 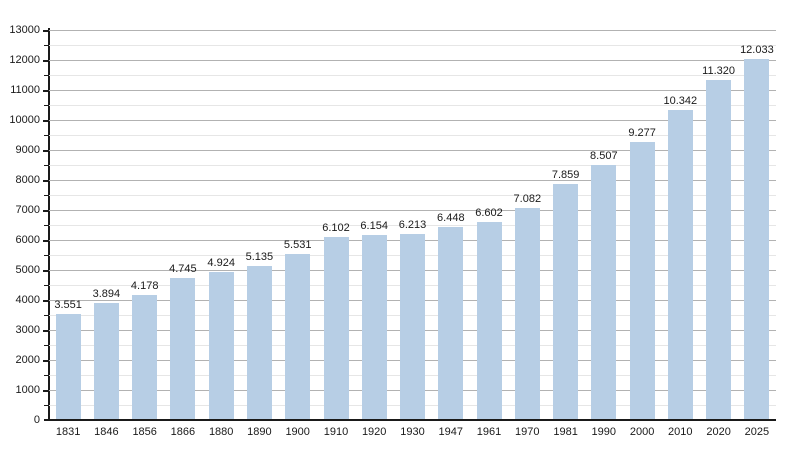 I want to click on x-axis-label: 1890, so click(x=259, y=432).